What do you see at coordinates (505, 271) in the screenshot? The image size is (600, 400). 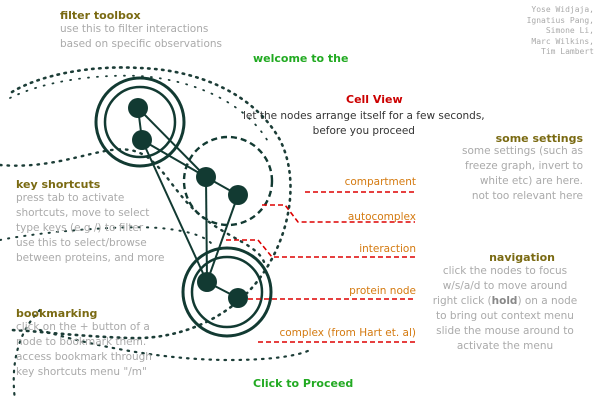 I see `navigation-desc-line: click the nodes to focus` at bounding box center [505, 271].